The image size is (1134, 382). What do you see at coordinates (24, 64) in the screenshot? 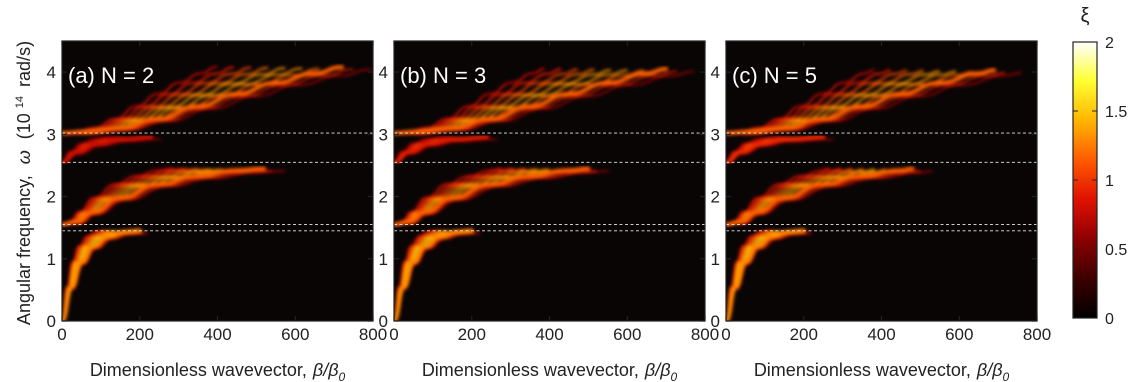
I see `y-axis-label-unit-close: rad/s)` at bounding box center [24, 64].